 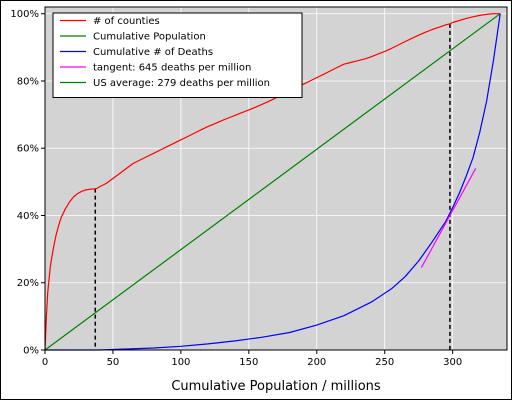 I want to click on x-axis-label: Cumulative Population / millions, so click(x=276, y=386).